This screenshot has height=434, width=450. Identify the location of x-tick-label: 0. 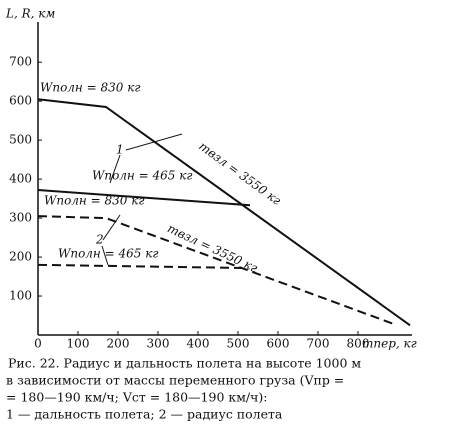
(38, 344).